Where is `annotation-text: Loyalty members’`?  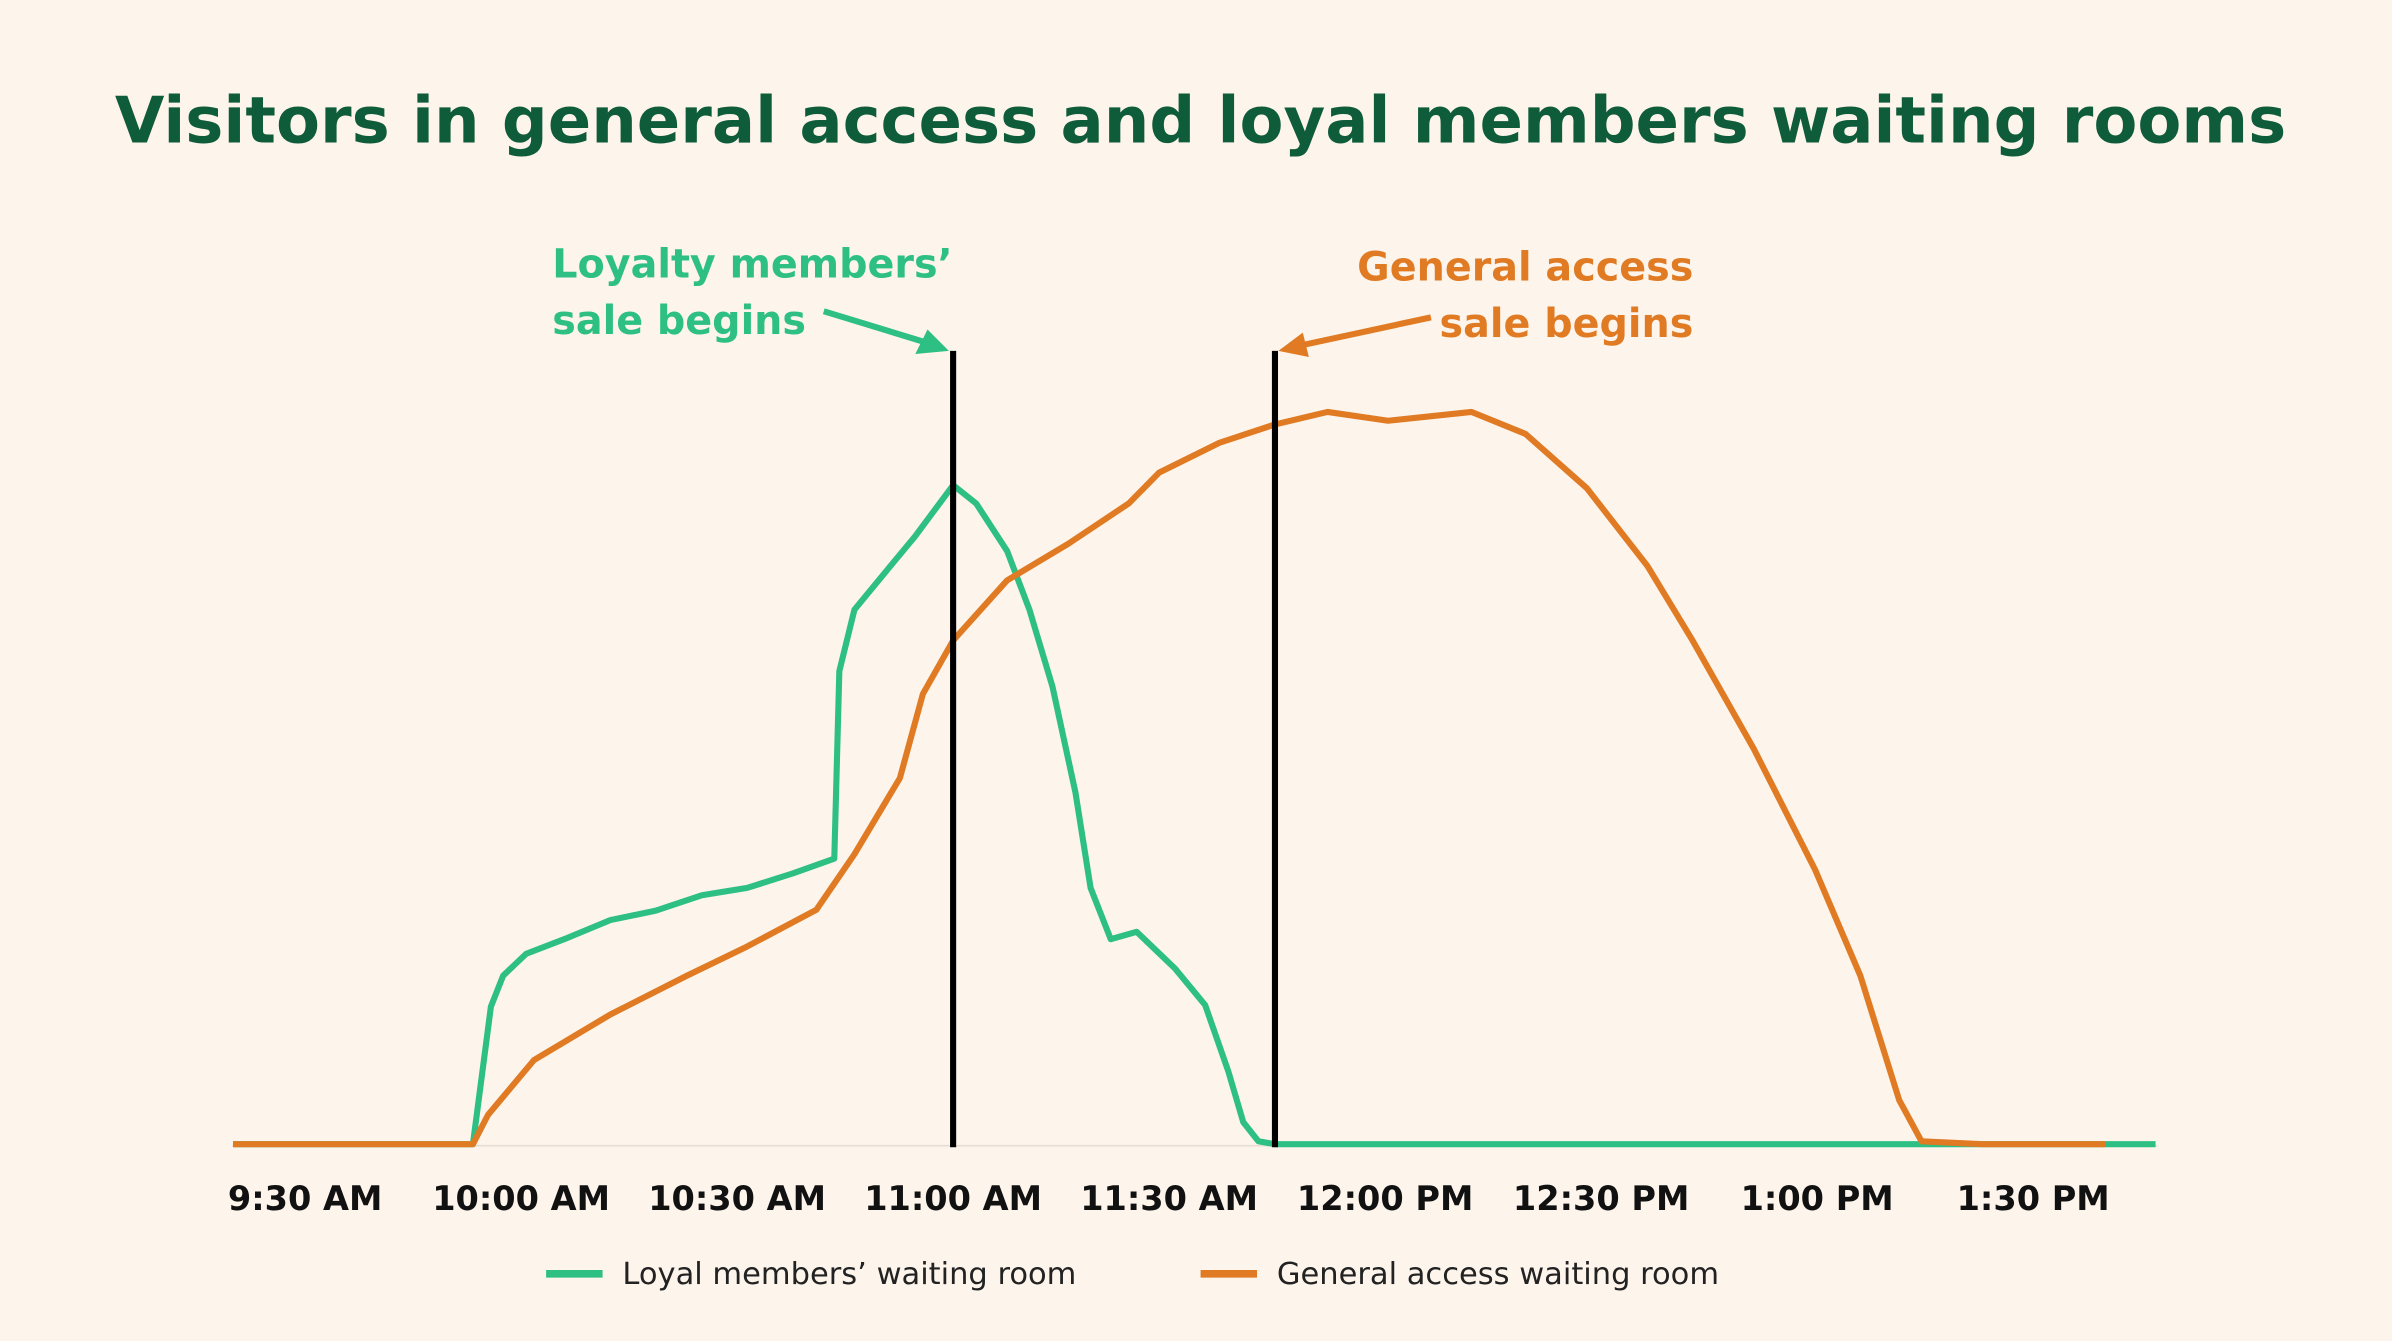 annotation-text: Loyalty members’ is located at coordinates (752, 265).